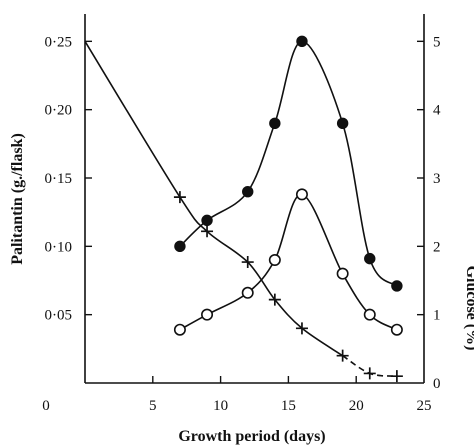 Image resolution: width=474 pixels, height=448 pixels. Describe the element at coordinates (153, 406) in the screenshot. I see `x-tick-label: 5` at that location.